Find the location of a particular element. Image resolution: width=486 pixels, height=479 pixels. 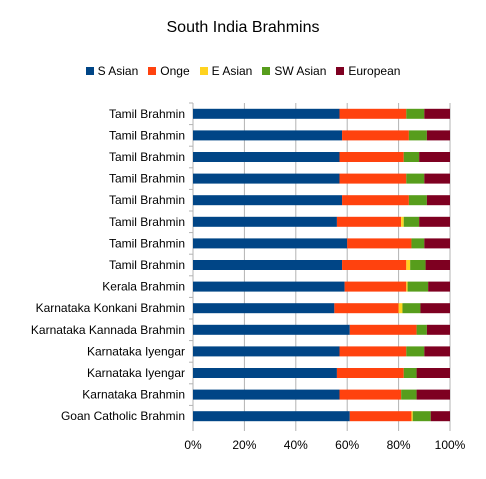

x-tick-label: 80% is located at coordinates (399, 445).